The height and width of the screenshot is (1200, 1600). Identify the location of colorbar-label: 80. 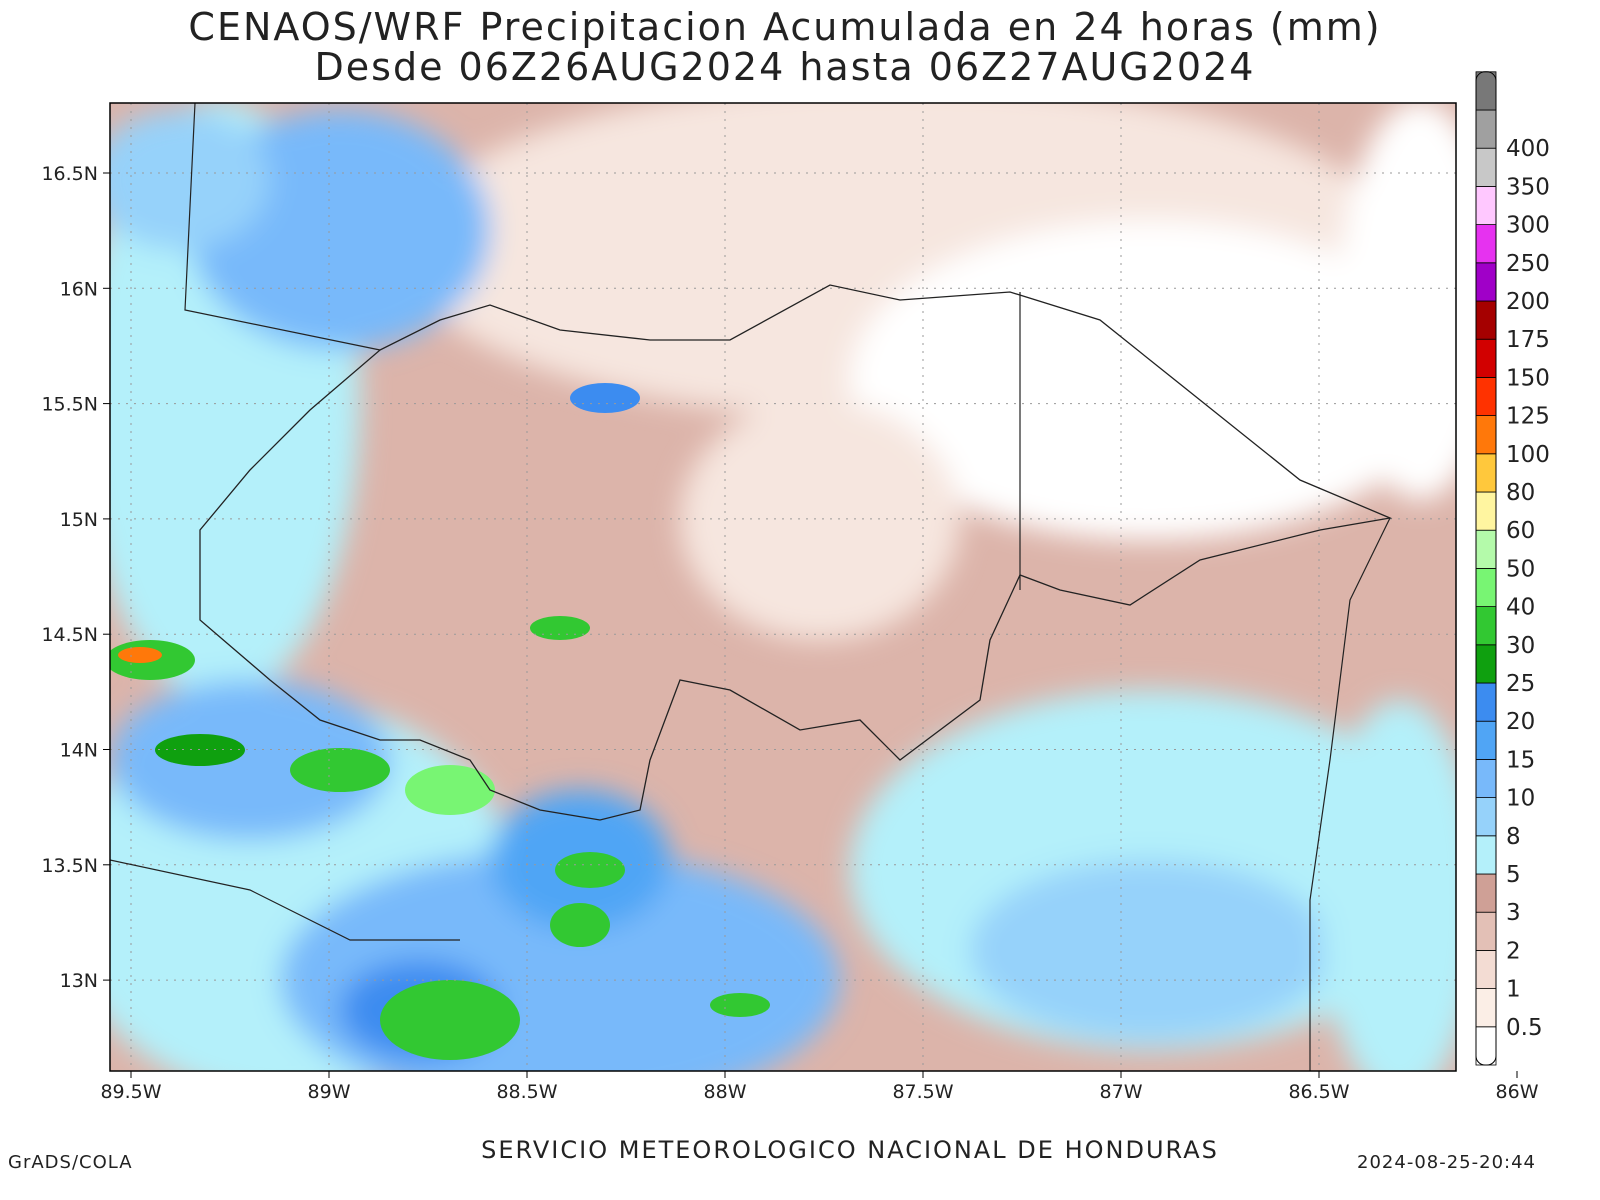
(1520, 493).